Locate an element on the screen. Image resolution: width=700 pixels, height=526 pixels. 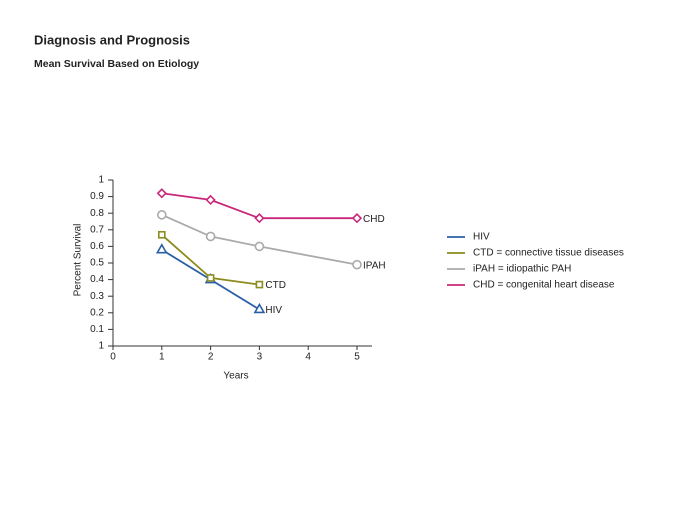
legend-label: CHD = congenital heart disease is located at coordinates (544, 285).